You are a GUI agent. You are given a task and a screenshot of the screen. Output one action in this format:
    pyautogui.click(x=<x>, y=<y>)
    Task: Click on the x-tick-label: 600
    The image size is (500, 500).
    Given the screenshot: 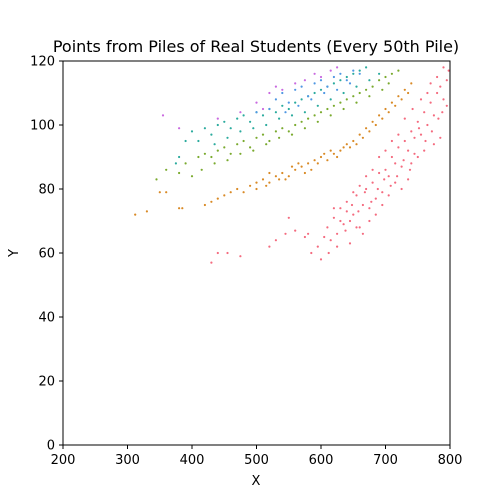 What is the action you would take?
    pyautogui.click(x=321, y=460)
    